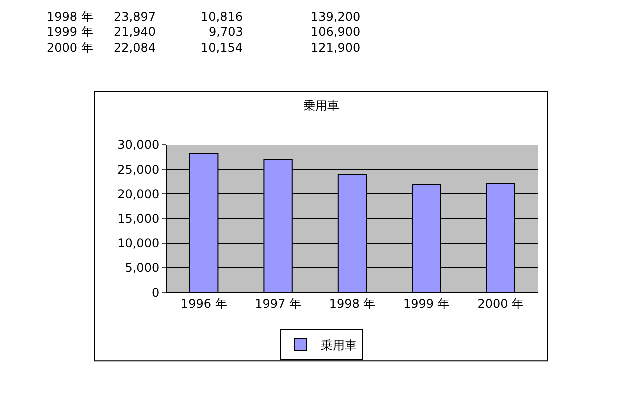 The image size is (619, 400). Describe the element at coordinates (156, 293) in the screenshot. I see `y-tick-label: 0` at that location.